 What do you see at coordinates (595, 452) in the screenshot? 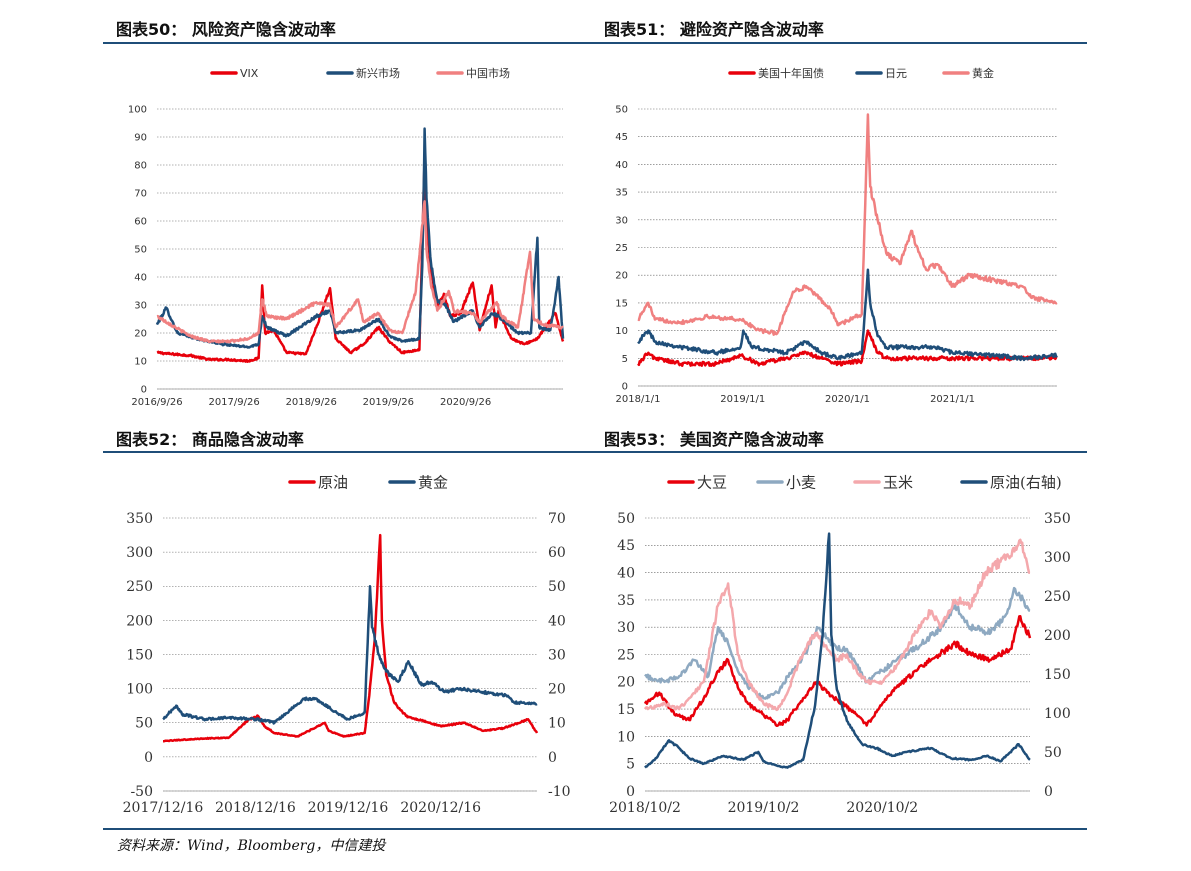
I see `middle-divider` at bounding box center [595, 452].